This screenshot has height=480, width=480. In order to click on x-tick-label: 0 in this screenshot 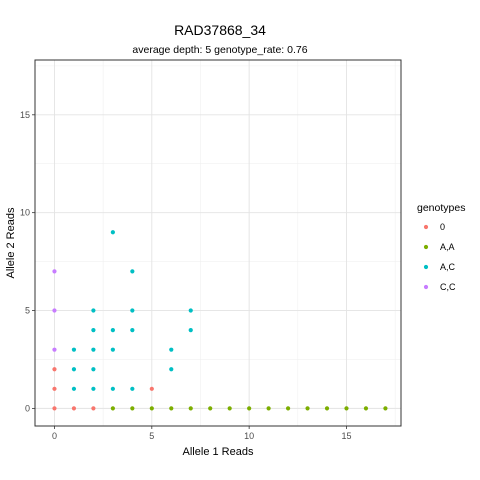, I will do `click(54, 436)`.